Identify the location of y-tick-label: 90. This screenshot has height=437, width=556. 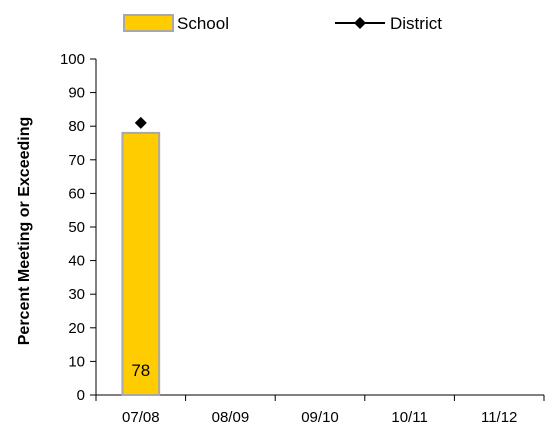
(76, 93).